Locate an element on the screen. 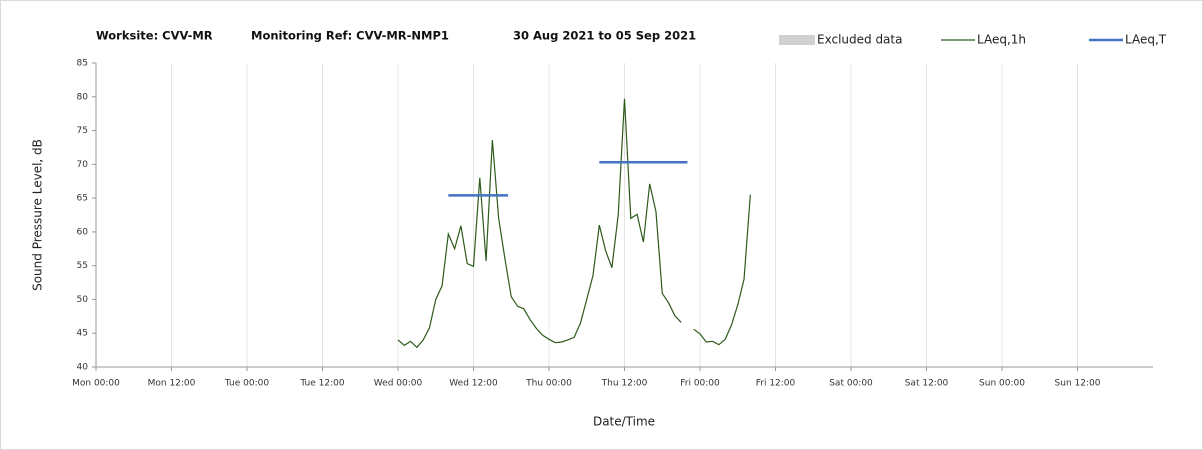 Image resolution: width=1203 pixels, height=450 pixels. legend-label: LAeq,1h is located at coordinates (1001, 40).